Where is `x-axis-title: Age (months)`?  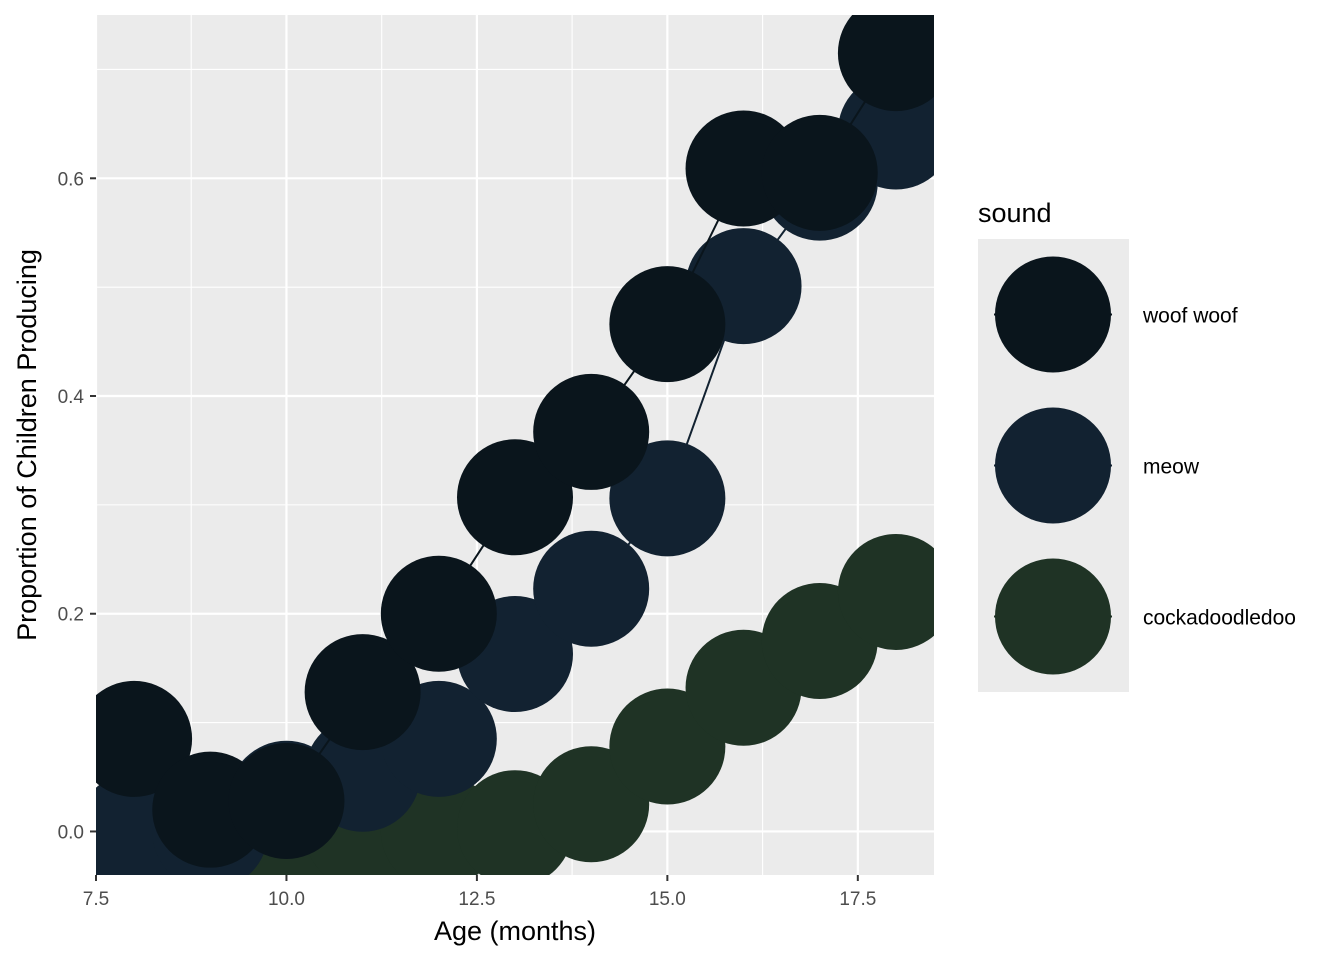
x-axis-title: Age (months) is located at coordinates (515, 931).